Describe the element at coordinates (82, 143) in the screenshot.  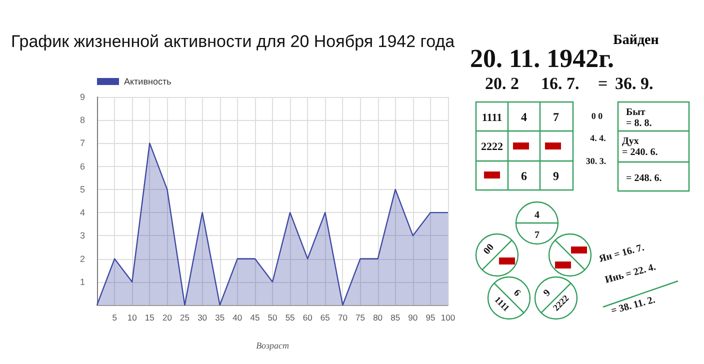
I see `y-tick-label: 7` at that location.